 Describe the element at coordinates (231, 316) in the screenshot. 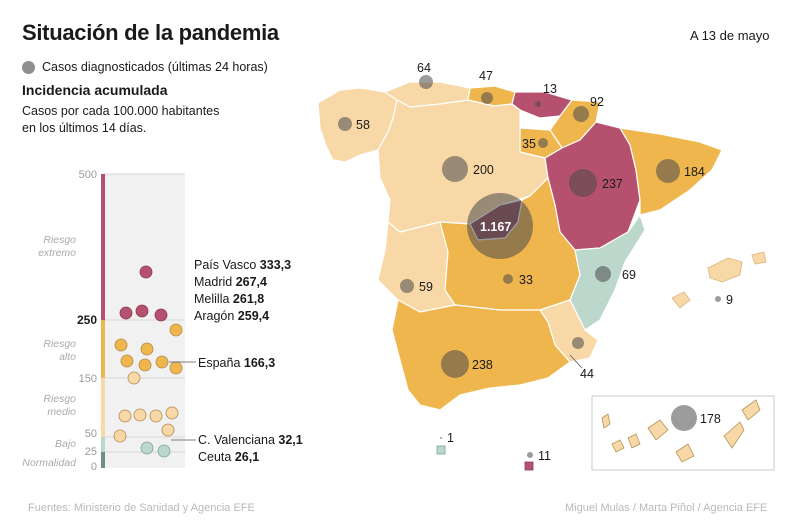

I see `highlight-aragon: Aragón 259,4` at that location.